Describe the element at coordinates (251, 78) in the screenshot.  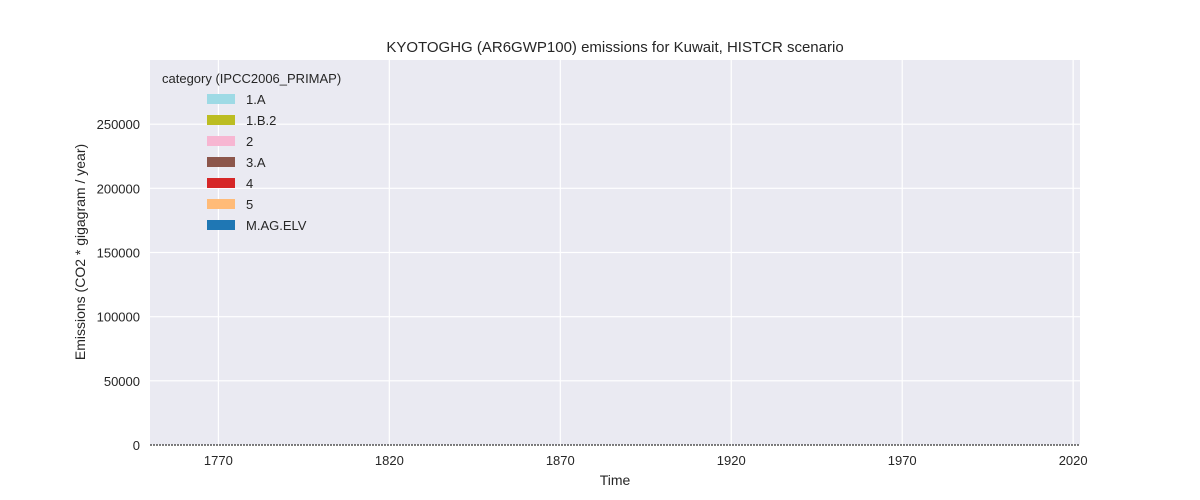
I see `legend-title: category (IPCC2006_PRIMAP)` at that location.